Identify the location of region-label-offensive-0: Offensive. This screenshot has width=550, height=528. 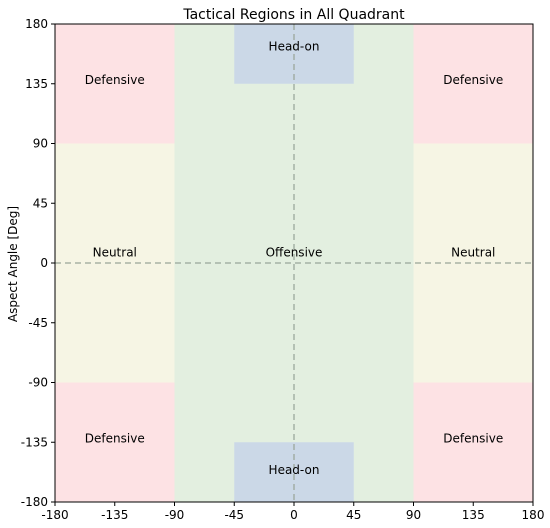
(294, 252).